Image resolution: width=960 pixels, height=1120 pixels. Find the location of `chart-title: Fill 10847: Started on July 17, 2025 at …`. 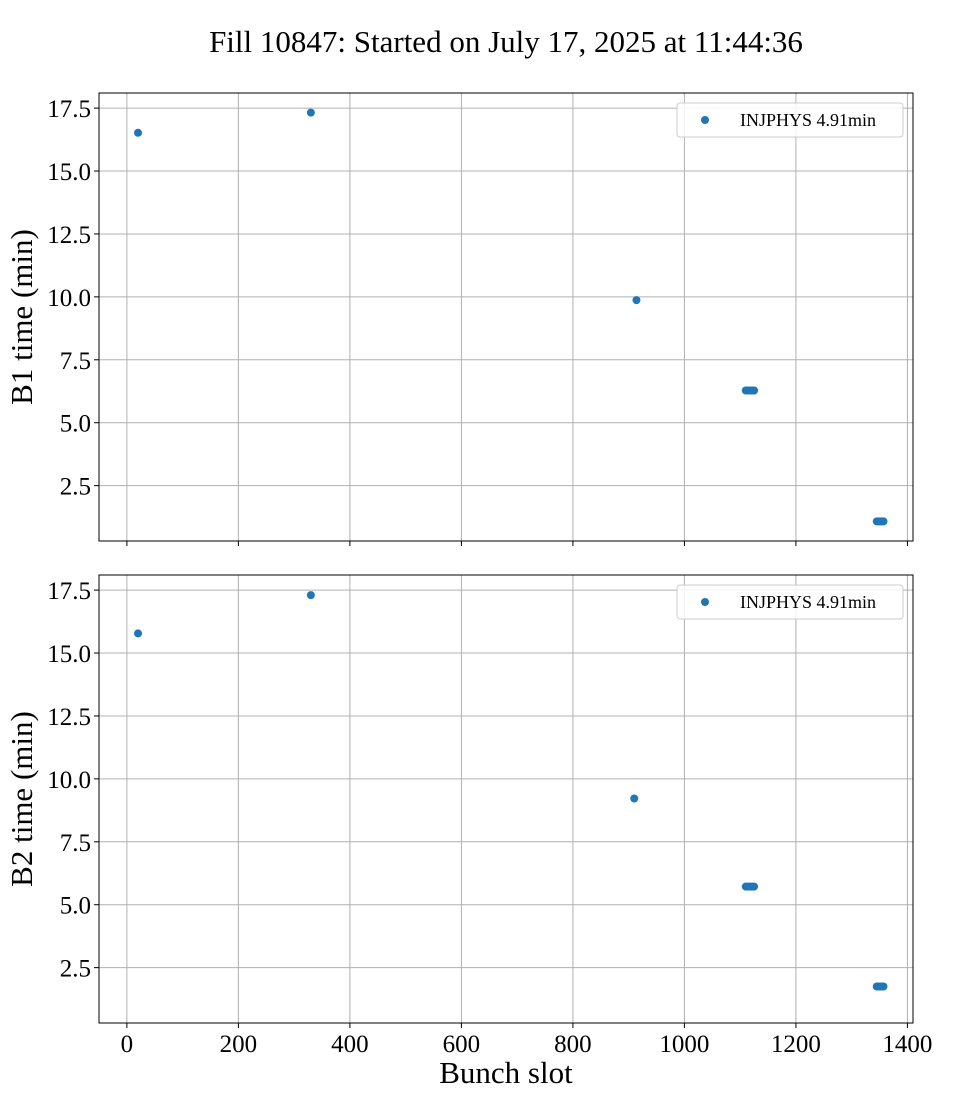

chart-title: Fill 10847: Started on July 17, 2025 at … is located at coordinates (506, 41).